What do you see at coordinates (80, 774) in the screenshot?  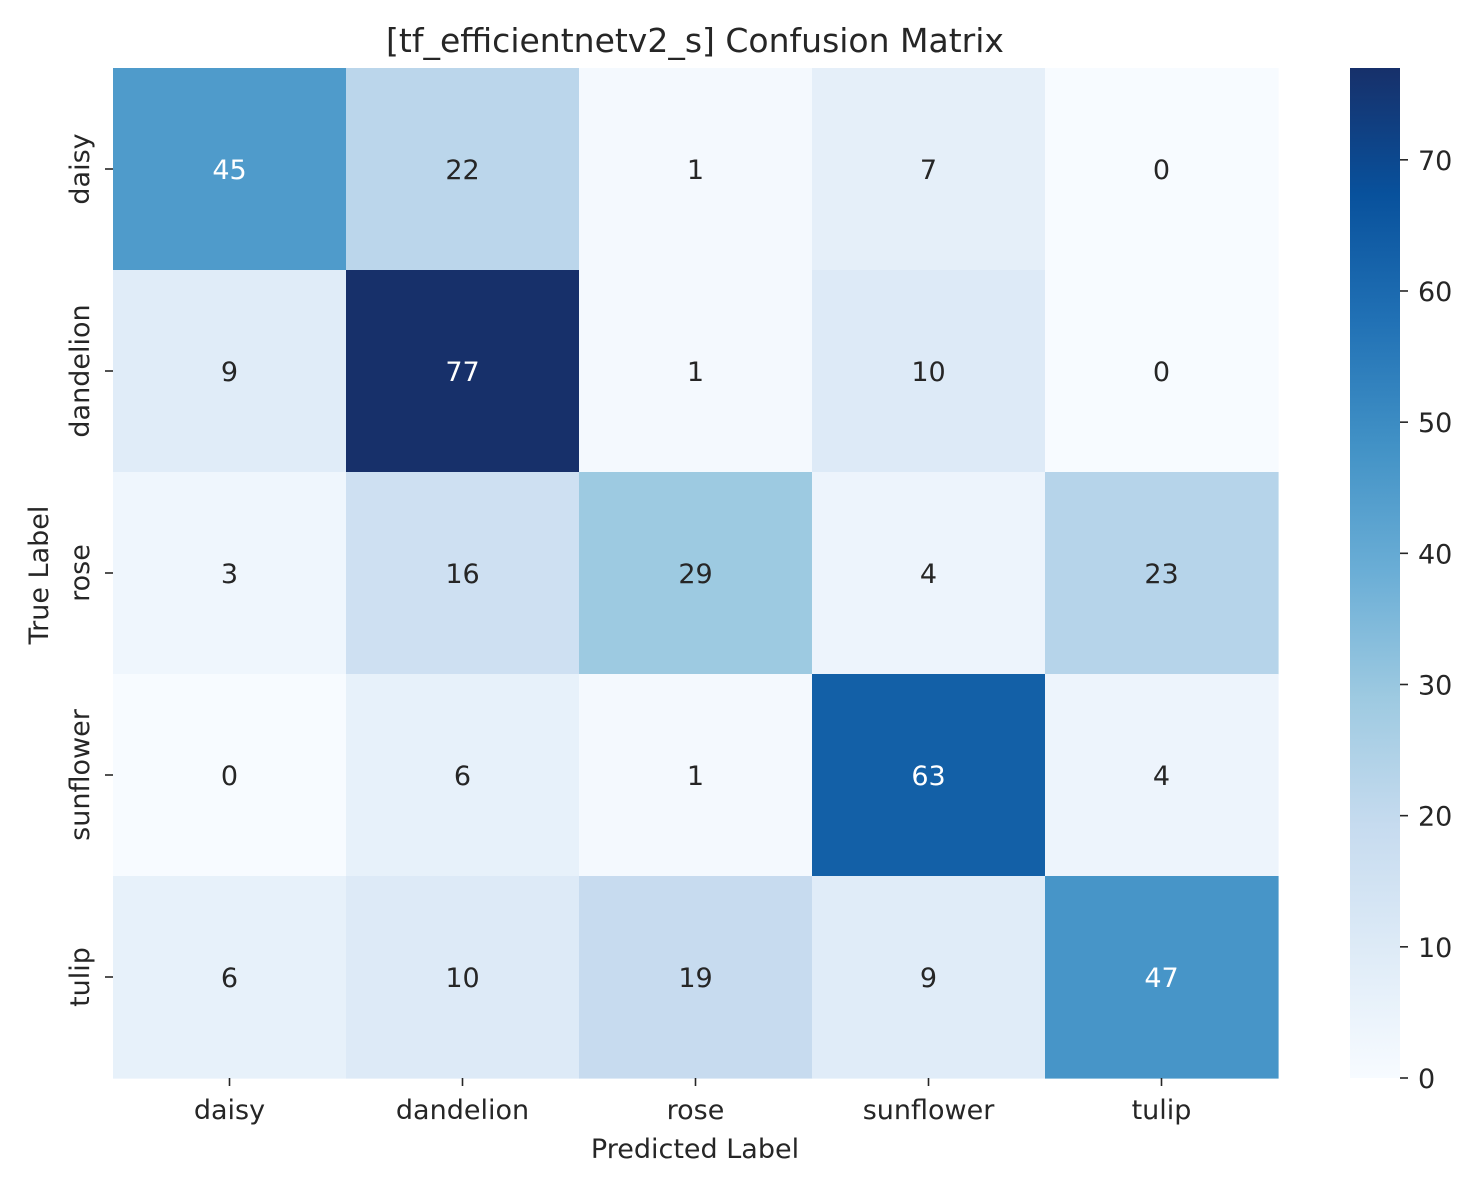 I see `y-tick-label: sunflower` at bounding box center [80, 774].